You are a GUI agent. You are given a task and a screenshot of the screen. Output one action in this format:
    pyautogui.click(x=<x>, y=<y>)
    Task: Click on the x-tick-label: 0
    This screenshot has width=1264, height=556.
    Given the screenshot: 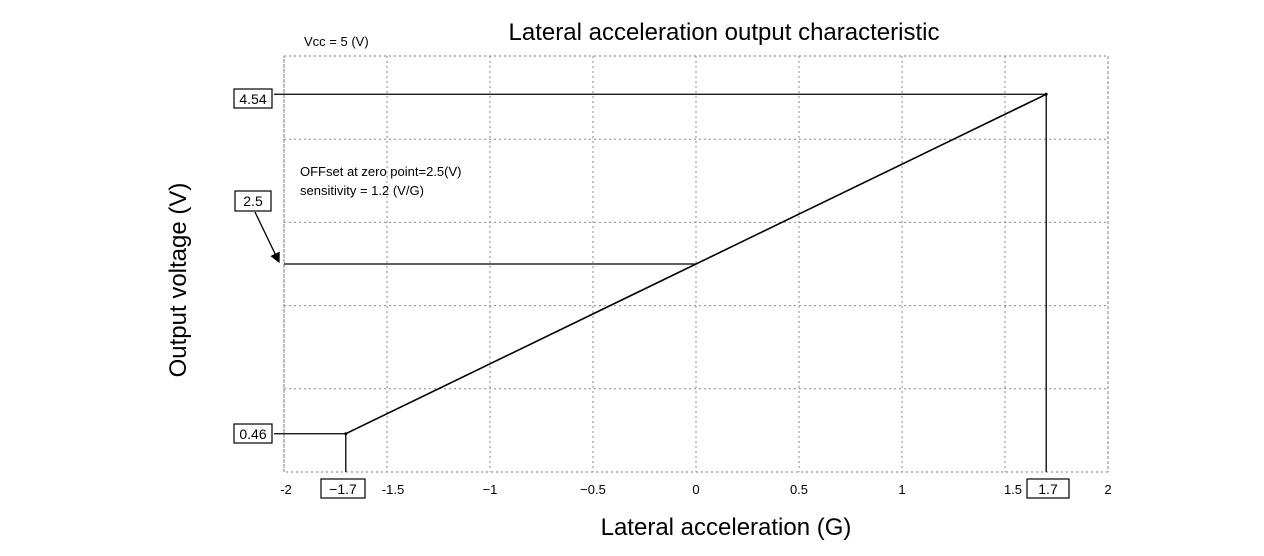 What is the action you would take?
    pyautogui.click(x=695, y=489)
    